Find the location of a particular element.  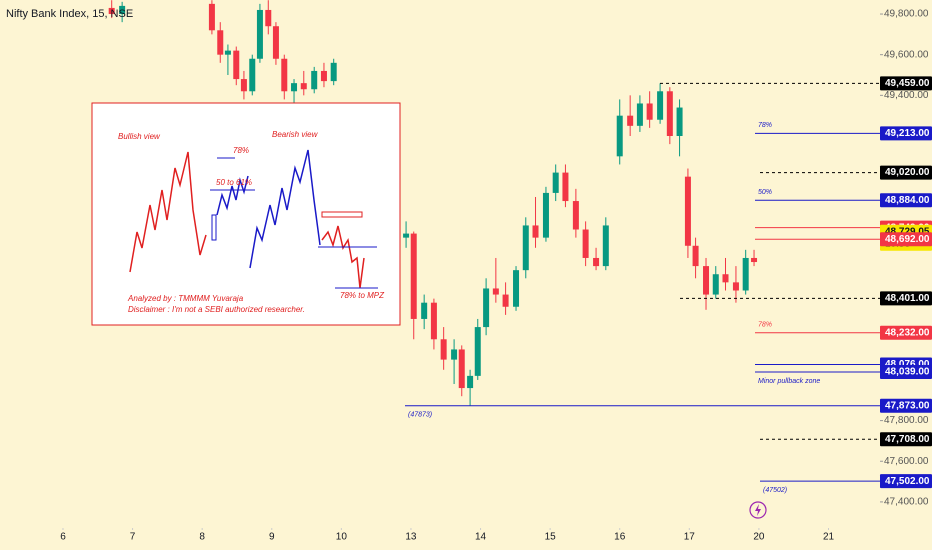

bear-box is located at coordinates (342, 214).